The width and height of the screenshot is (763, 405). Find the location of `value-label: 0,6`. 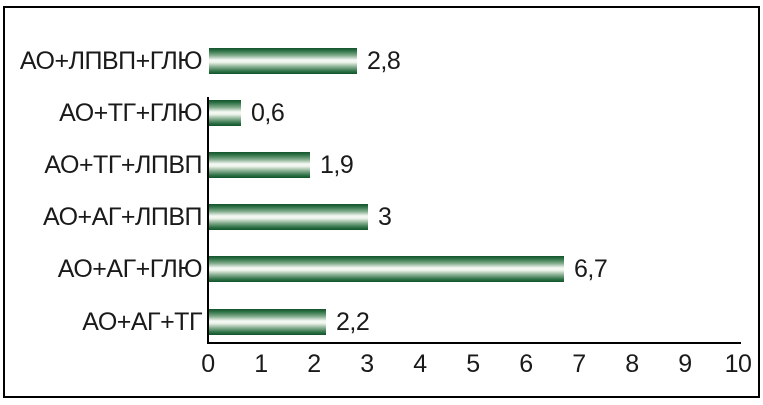

value-label: 0,6 is located at coordinates (268, 113).